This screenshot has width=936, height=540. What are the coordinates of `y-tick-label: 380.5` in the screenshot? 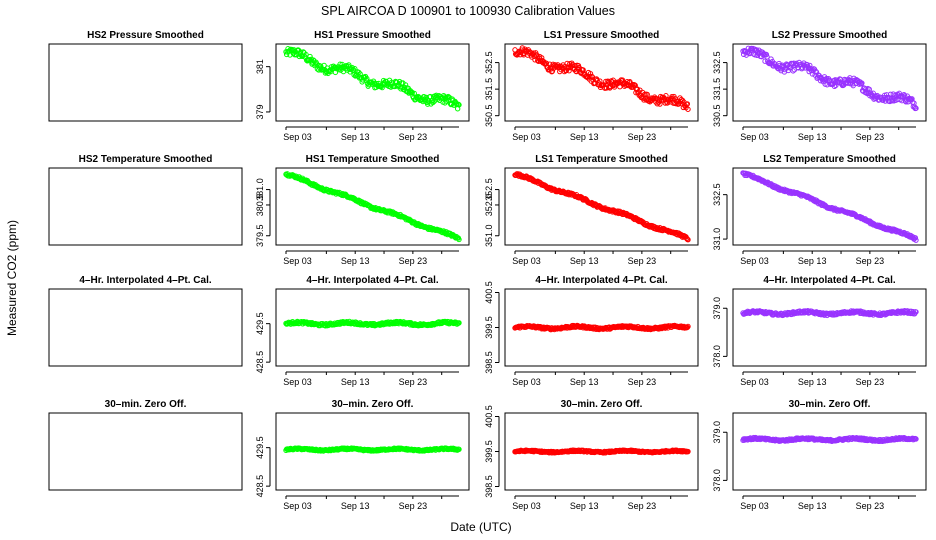 It's located at (260, 205).